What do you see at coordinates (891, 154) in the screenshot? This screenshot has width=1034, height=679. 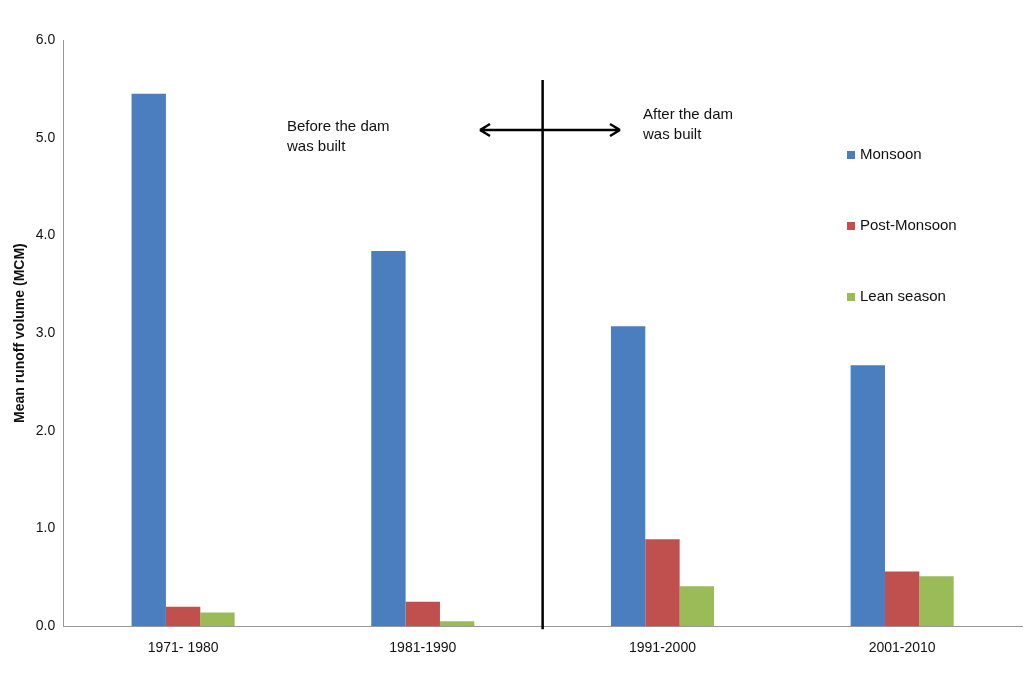 I see `legend-label: Monsoon` at bounding box center [891, 154].